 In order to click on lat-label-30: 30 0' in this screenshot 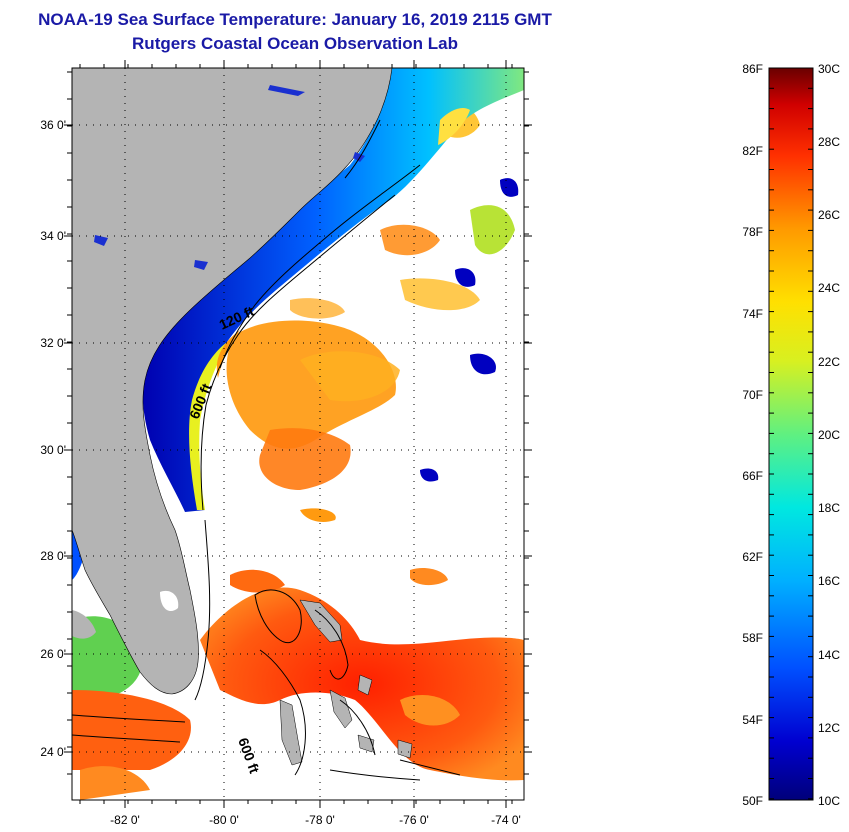, I will do `click(53, 450)`.